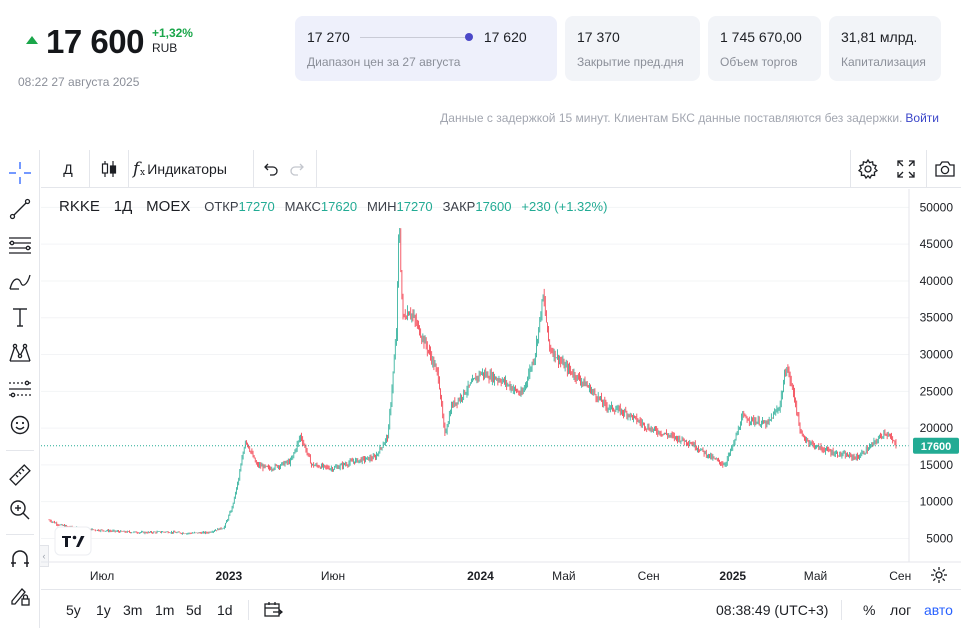 Image resolution: width=961 pixels, height=628 pixels. Describe the element at coordinates (102, 576) in the screenshot. I see `x-tick-label: Июл` at that location.